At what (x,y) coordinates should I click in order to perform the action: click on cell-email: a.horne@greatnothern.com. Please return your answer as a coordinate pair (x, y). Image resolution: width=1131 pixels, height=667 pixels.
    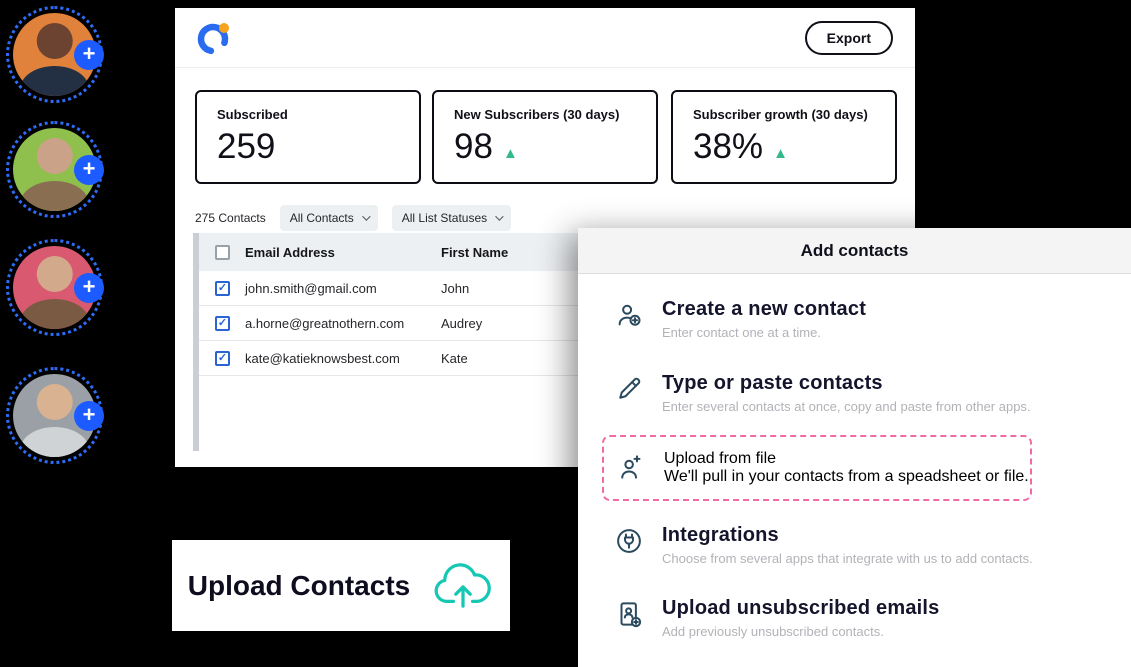
    Looking at the image, I should click on (325, 323).